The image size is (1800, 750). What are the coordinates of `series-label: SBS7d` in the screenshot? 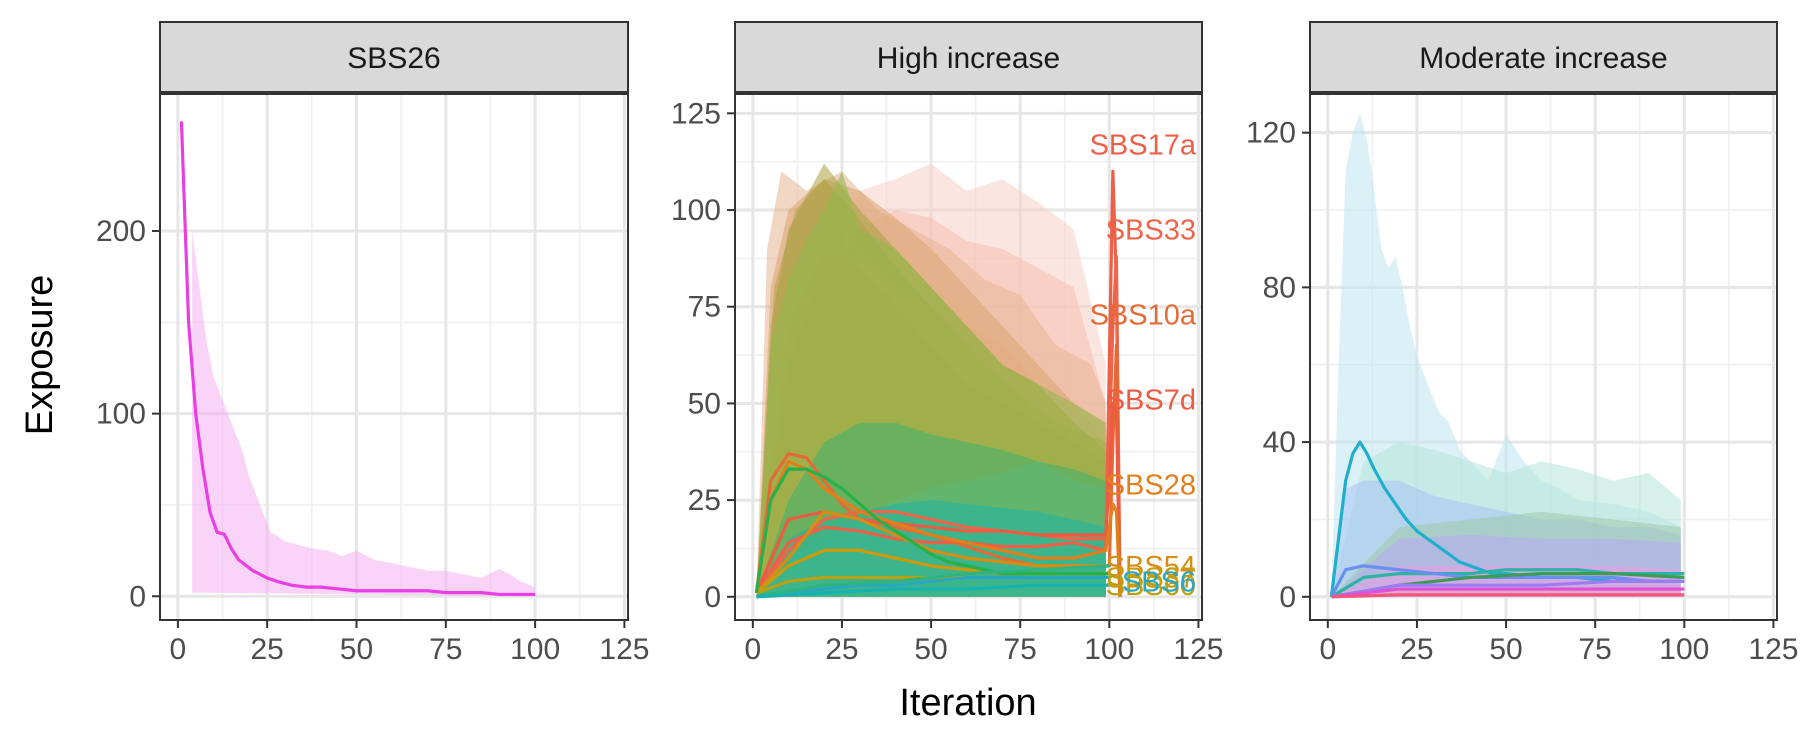 It's located at (1151, 401).